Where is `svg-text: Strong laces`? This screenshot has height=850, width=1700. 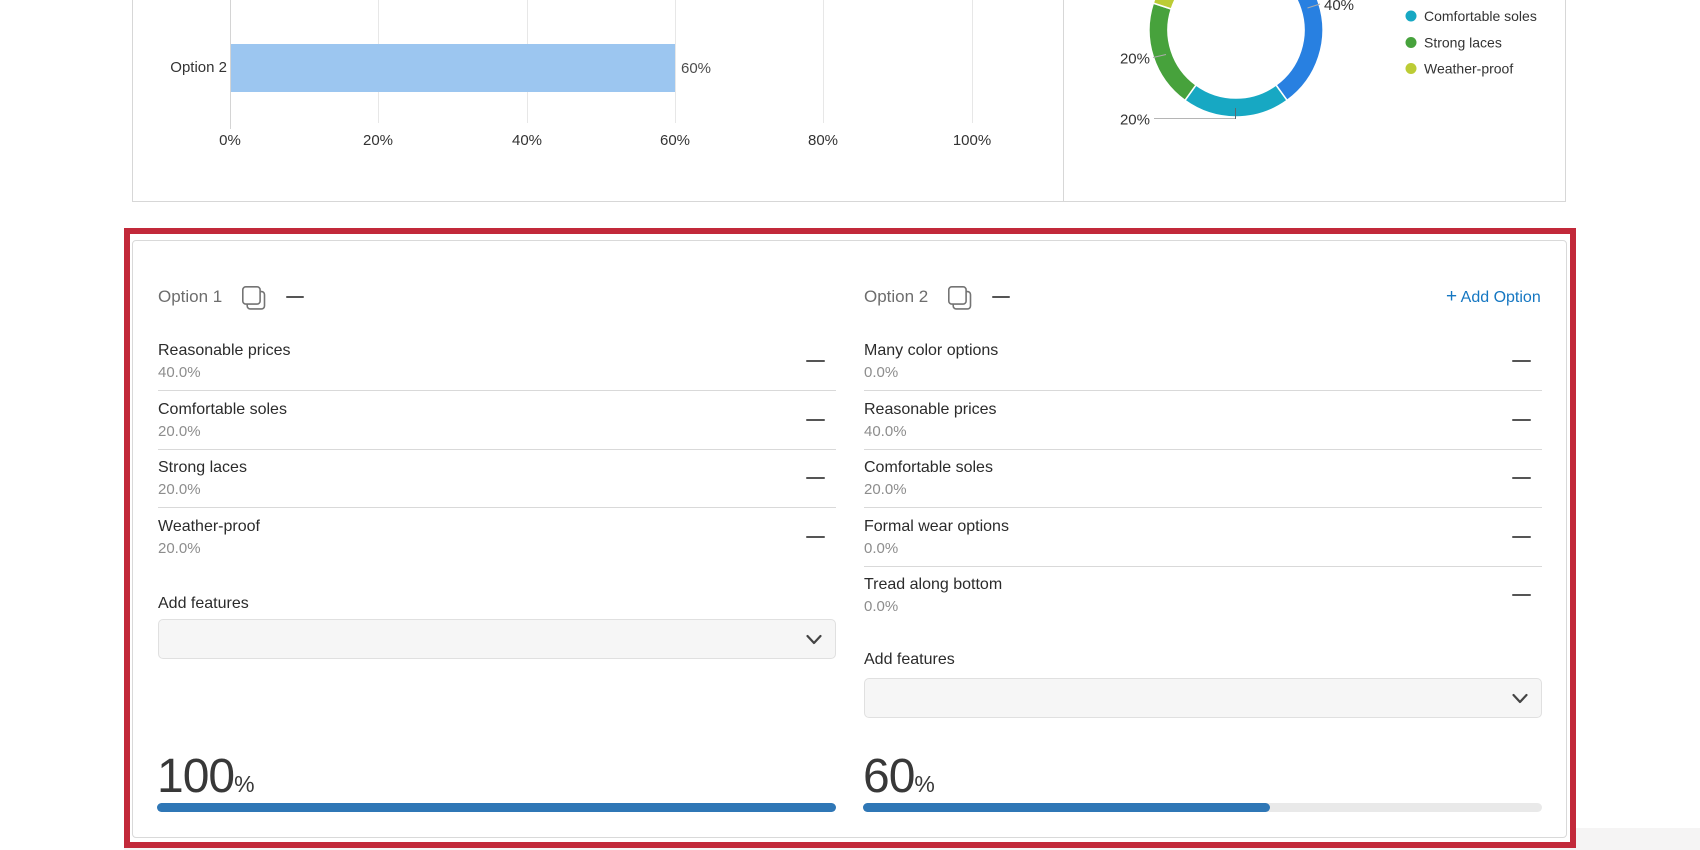 svg-text: Strong laces is located at coordinates (1463, 43).